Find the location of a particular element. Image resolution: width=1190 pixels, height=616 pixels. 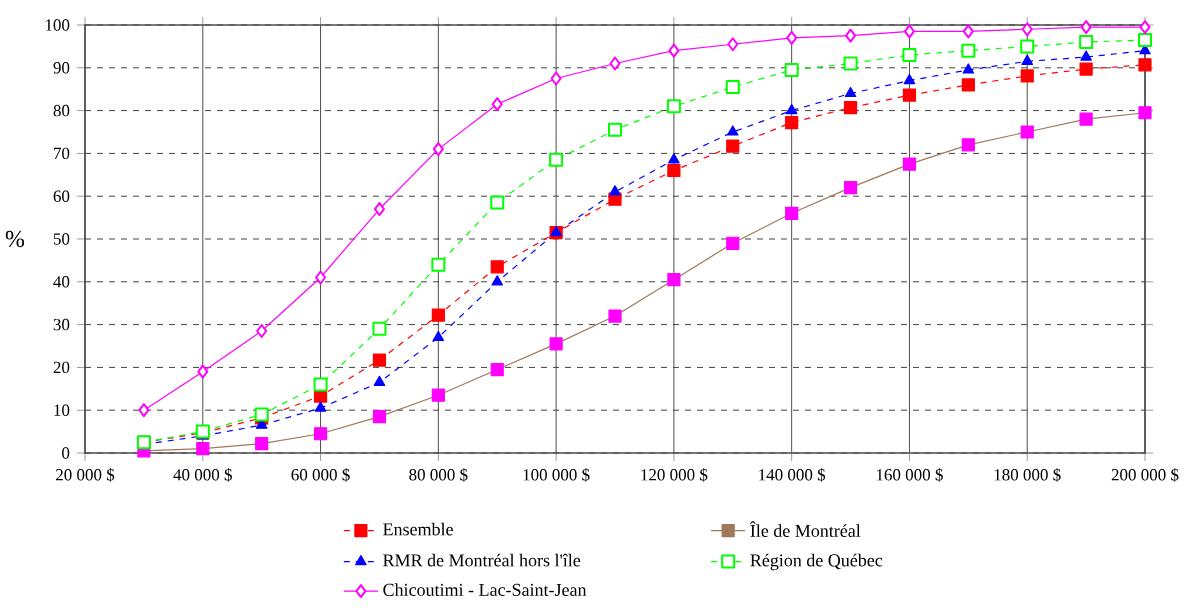

x-tick-label: 80 000 $ is located at coordinates (438, 475).